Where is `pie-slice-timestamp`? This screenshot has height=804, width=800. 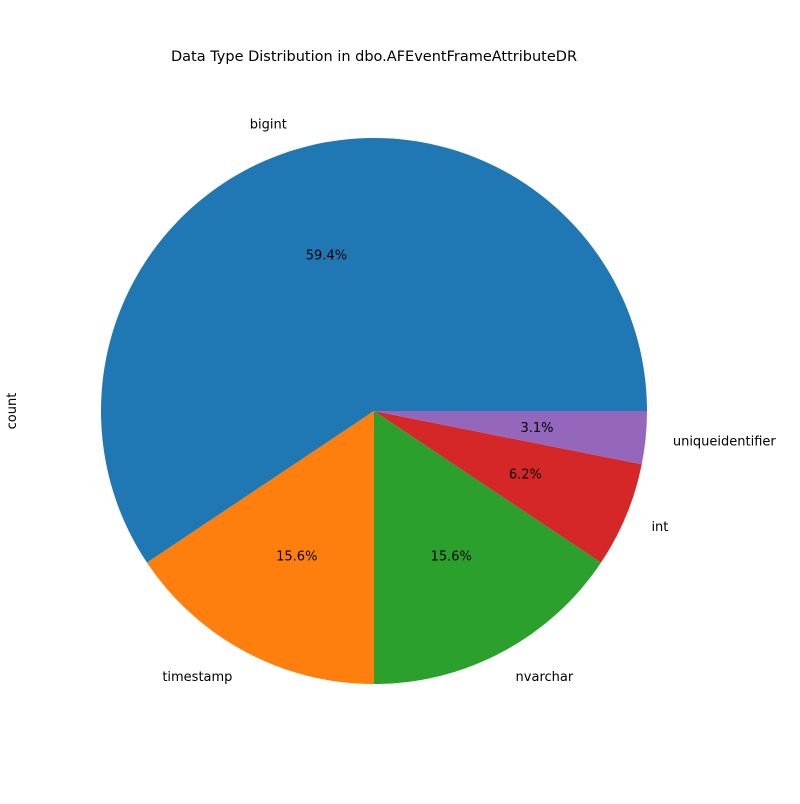 pie-slice-timestamp is located at coordinates (260, 547).